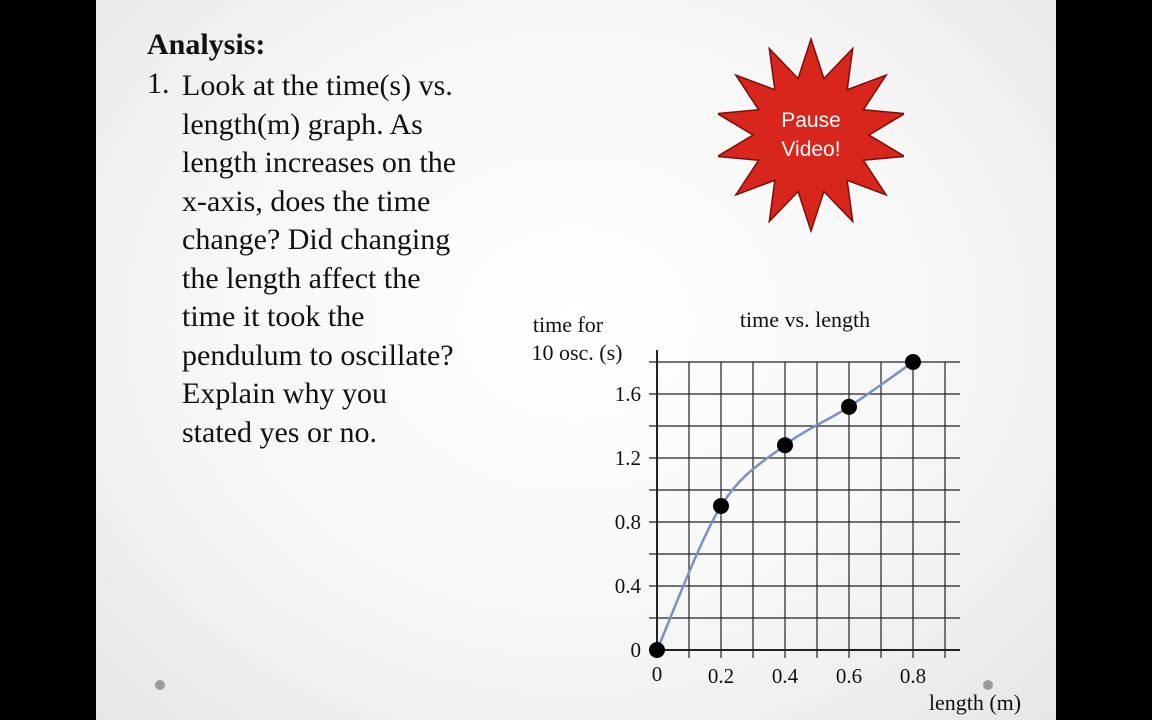 The height and width of the screenshot is (720, 1152). Describe the element at coordinates (206, 44) in the screenshot. I see `analysis-heading: Analysis:` at that location.